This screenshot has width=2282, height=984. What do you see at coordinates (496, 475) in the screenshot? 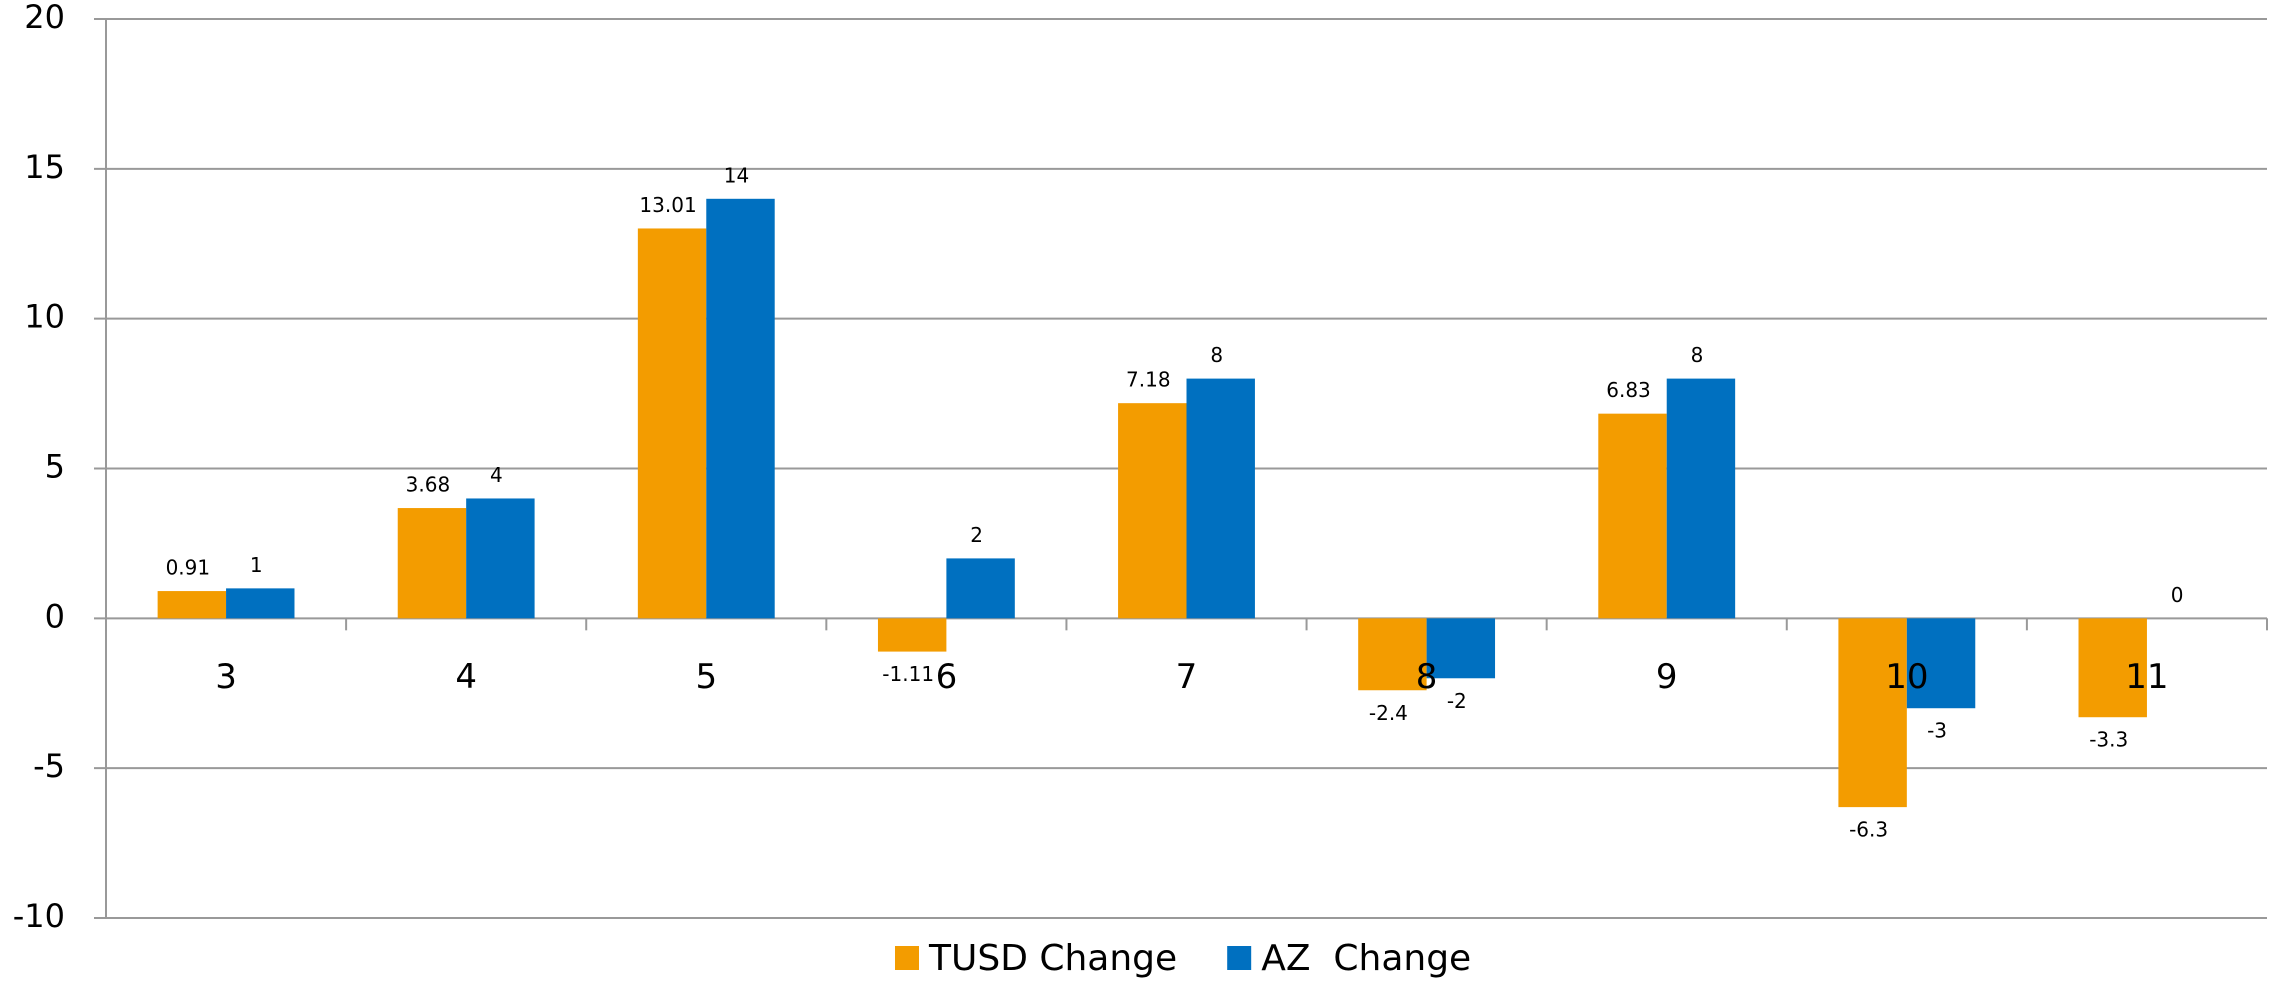
I see `data-label: 4` at bounding box center [496, 475].